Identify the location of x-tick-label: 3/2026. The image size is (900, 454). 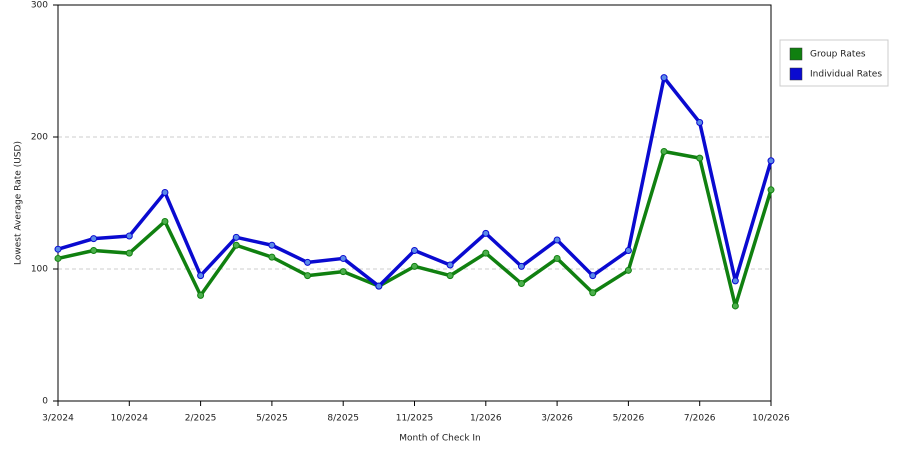
(557, 419).